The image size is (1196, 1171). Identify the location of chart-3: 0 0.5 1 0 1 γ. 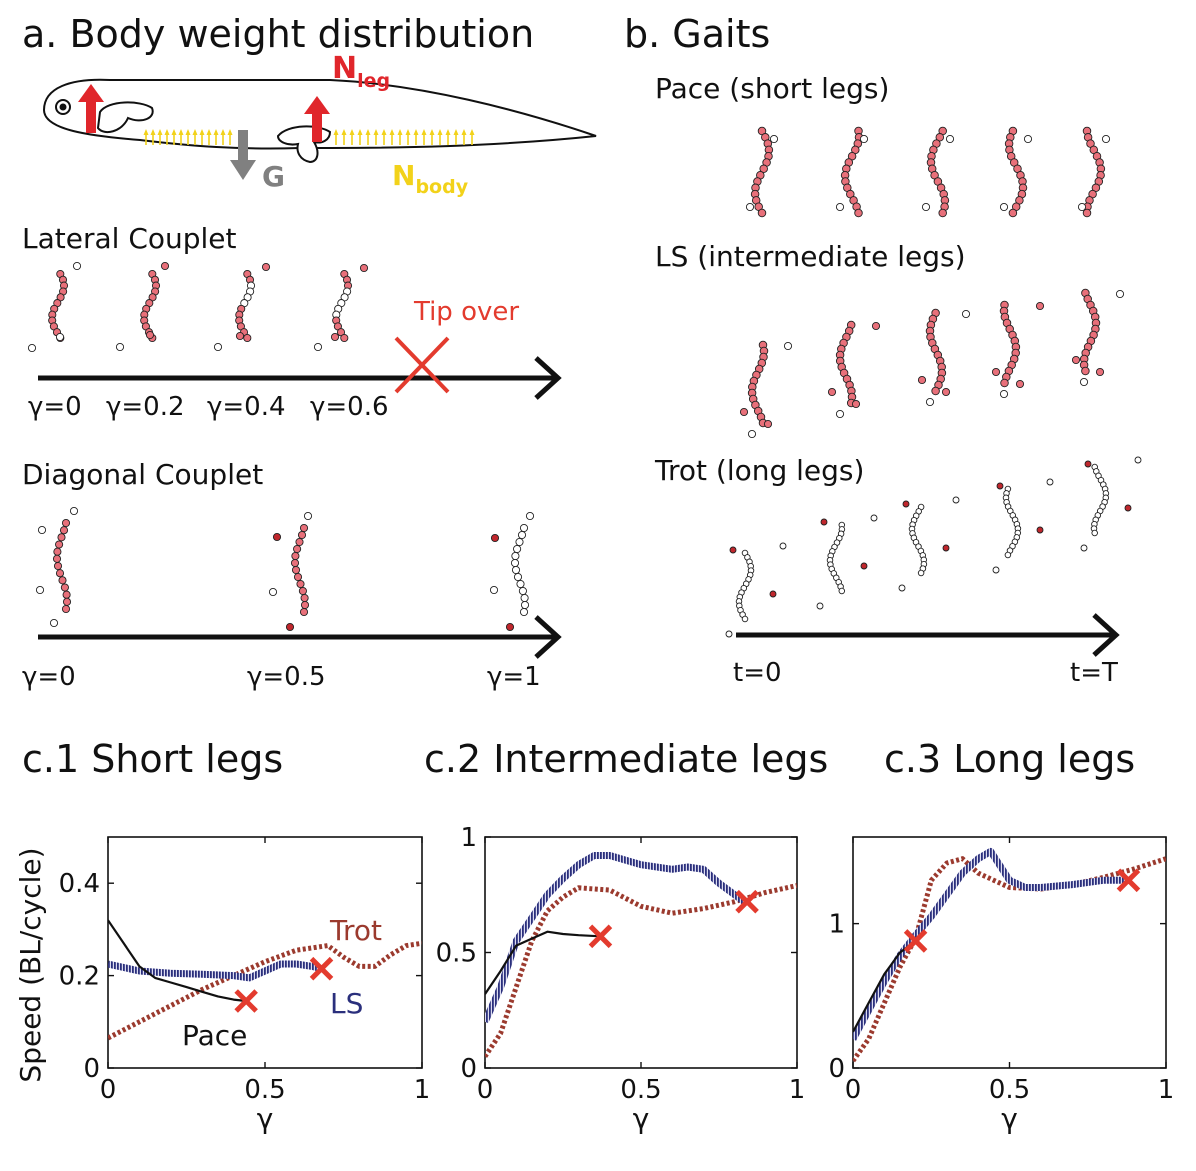
(1001, 985).